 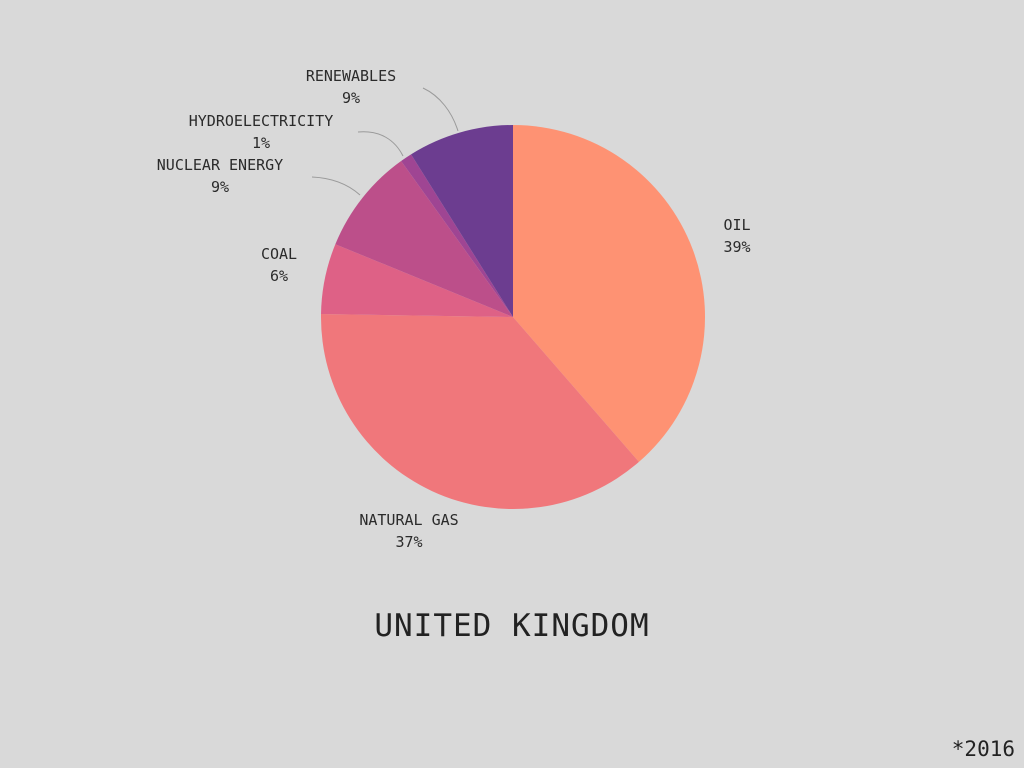 What do you see at coordinates (279, 254) in the screenshot?
I see `slice-label-coal: COAL` at bounding box center [279, 254].